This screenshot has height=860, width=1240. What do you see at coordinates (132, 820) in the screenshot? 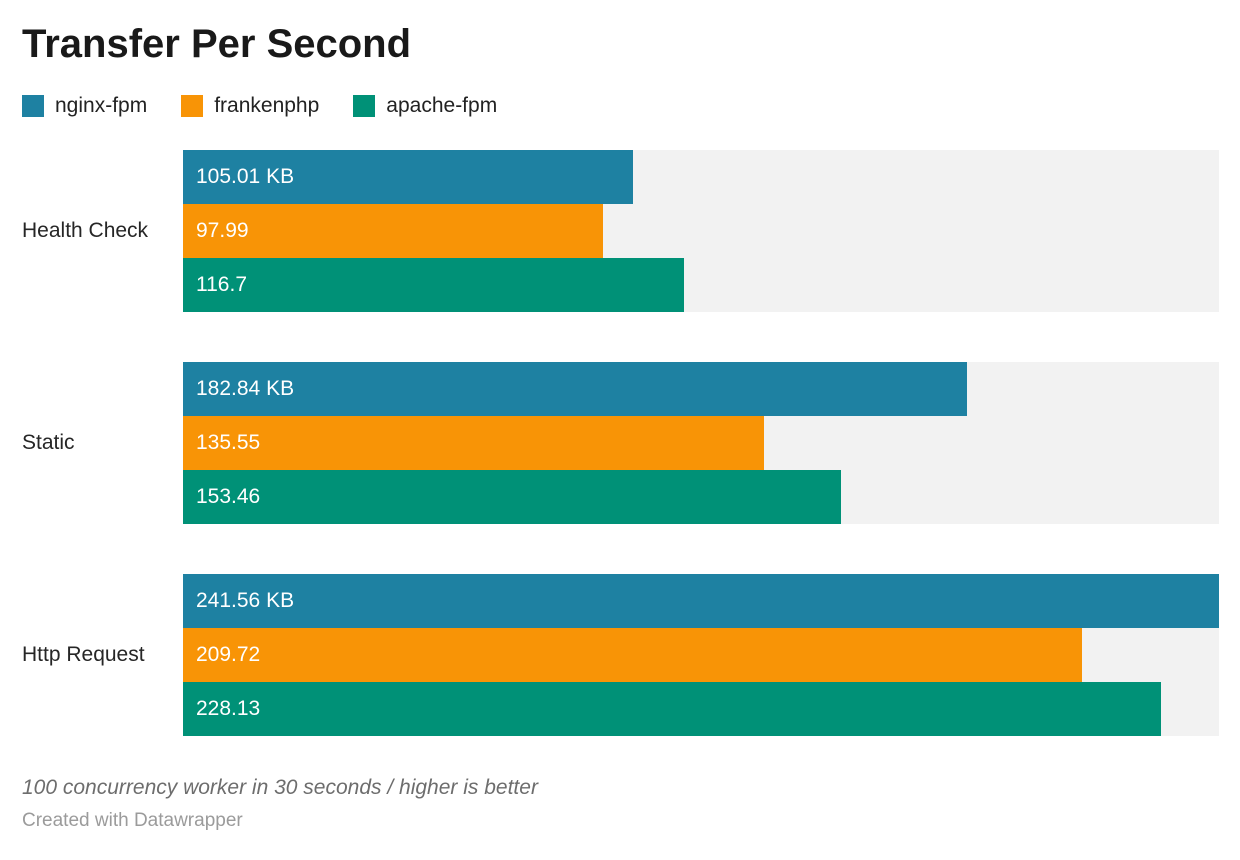
I see `attribution: Created with Datawrapper` at bounding box center [132, 820].